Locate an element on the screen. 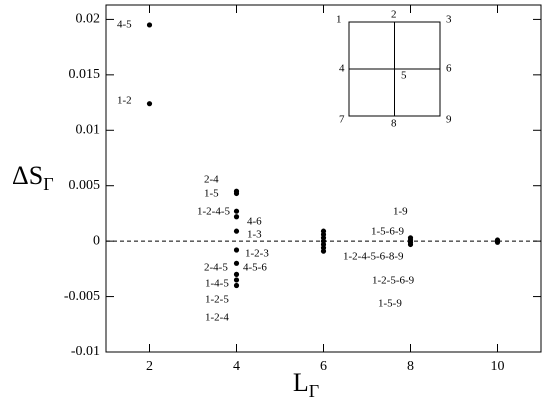 The width and height of the screenshot is (545, 409). x-tick-label: 4 is located at coordinates (236, 366).